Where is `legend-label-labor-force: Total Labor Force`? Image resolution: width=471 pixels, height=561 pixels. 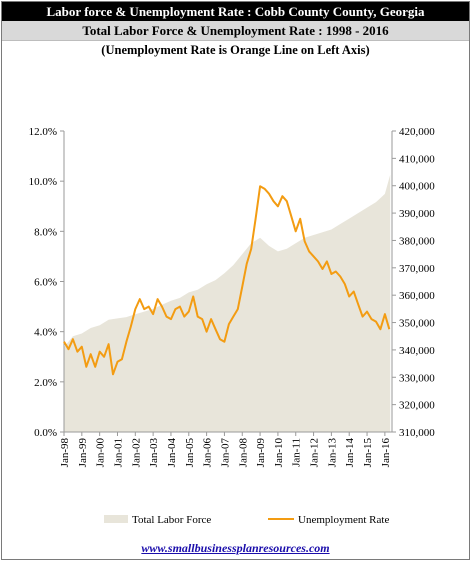
legend-label-labor-force: Total Labor Force is located at coordinates (171, 520).